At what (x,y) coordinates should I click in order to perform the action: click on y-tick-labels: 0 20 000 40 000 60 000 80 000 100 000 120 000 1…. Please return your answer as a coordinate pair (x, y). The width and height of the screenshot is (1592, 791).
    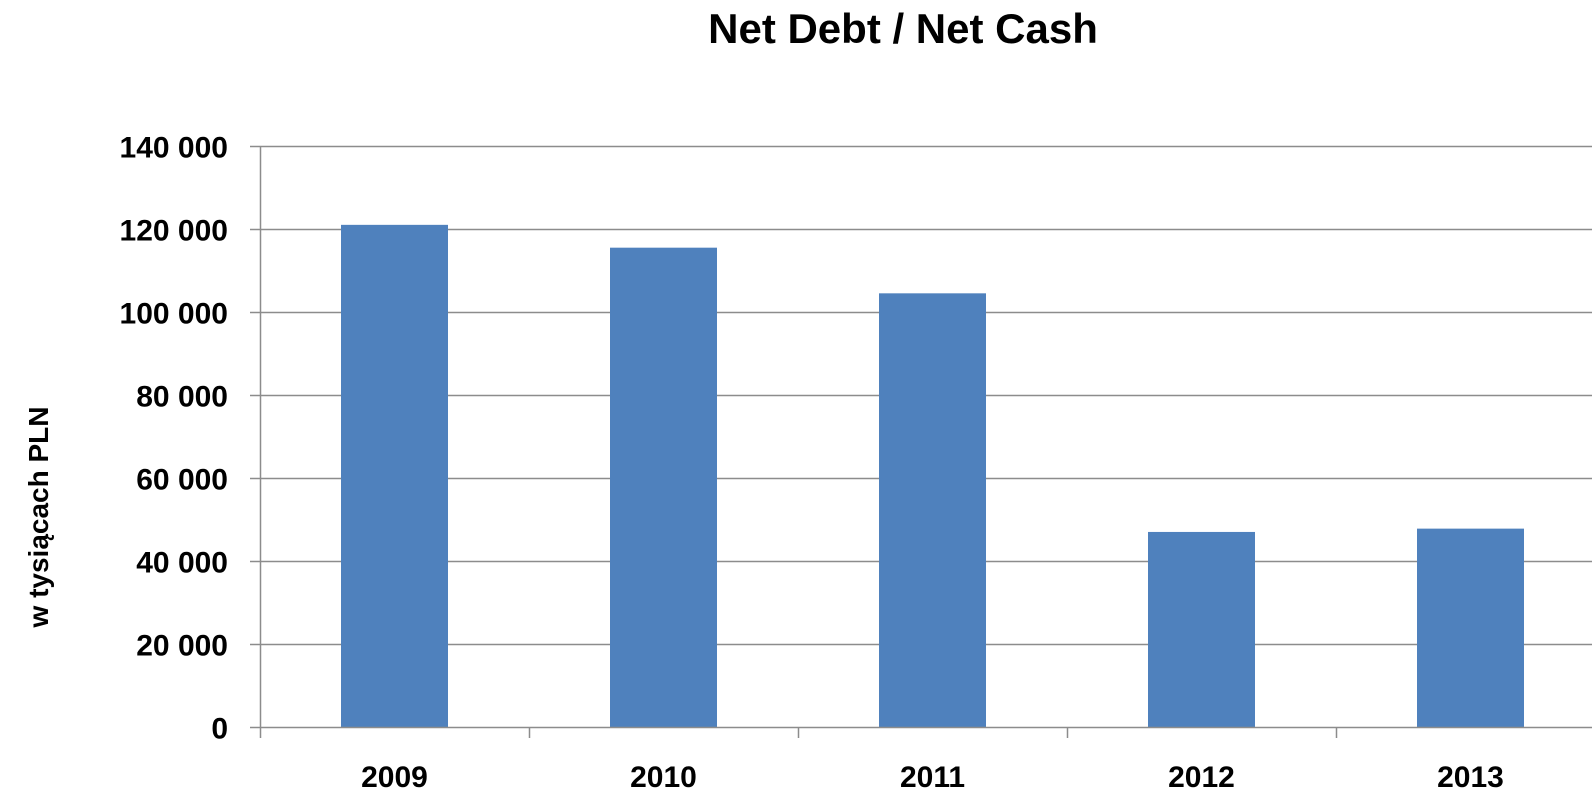
    Looking at the image, I should click on (174, 439).